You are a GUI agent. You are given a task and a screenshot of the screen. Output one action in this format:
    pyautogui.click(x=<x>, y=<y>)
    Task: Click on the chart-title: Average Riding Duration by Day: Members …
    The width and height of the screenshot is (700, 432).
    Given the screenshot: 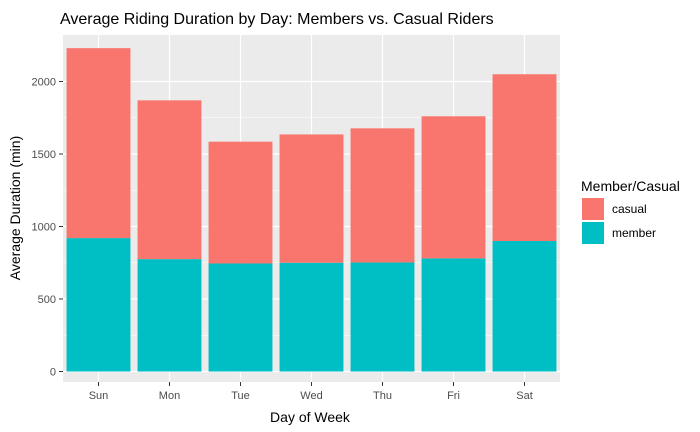 What is the action you would take?
    pyautogui.click(x=277, y=19)
    